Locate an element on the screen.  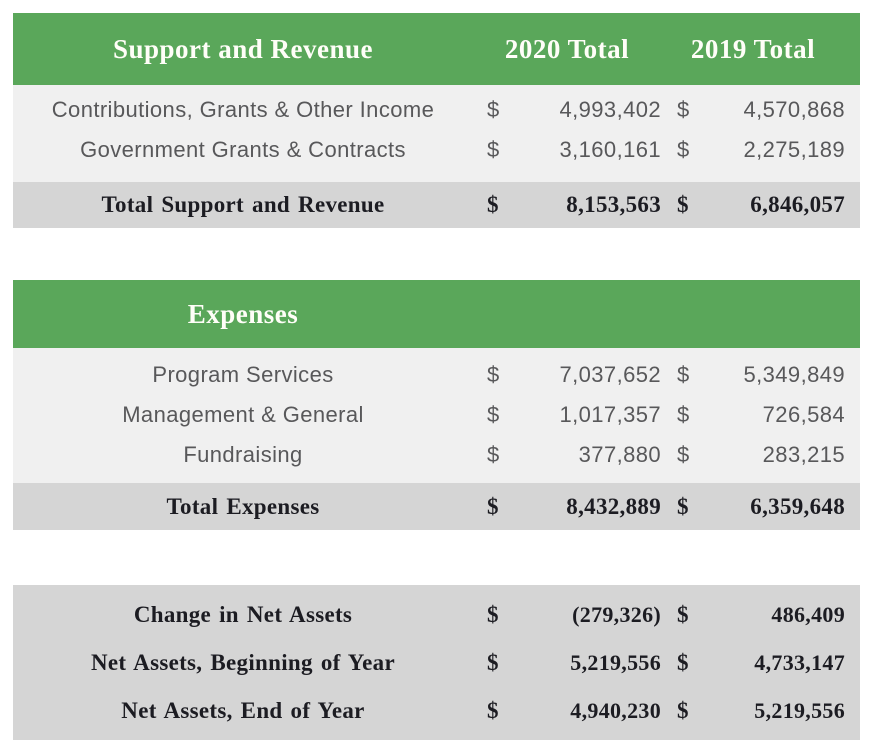
amount-2019: 486,409 is located at coordinates (808, 614).